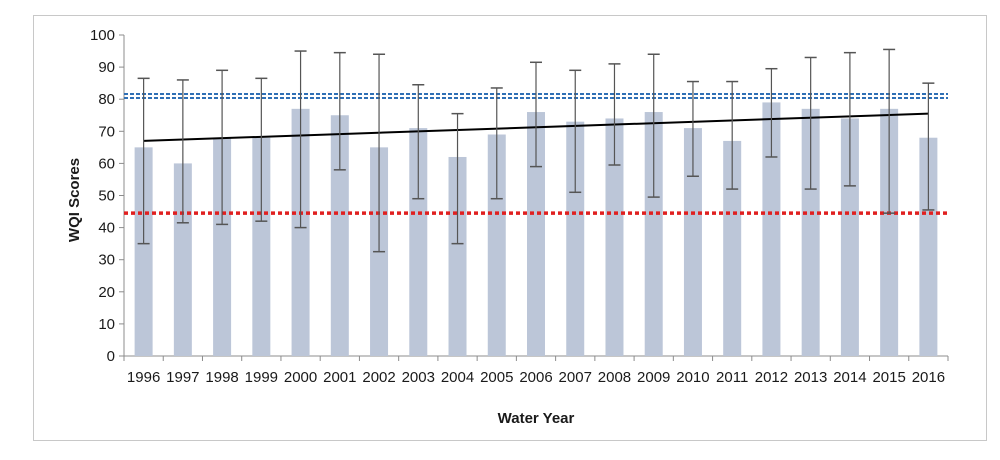 The height and width of the screenshot is (460, 1000). Describe the element at coordinates (535, 377) in the screenshot. I see `x-tick-label: 2006` at that location.